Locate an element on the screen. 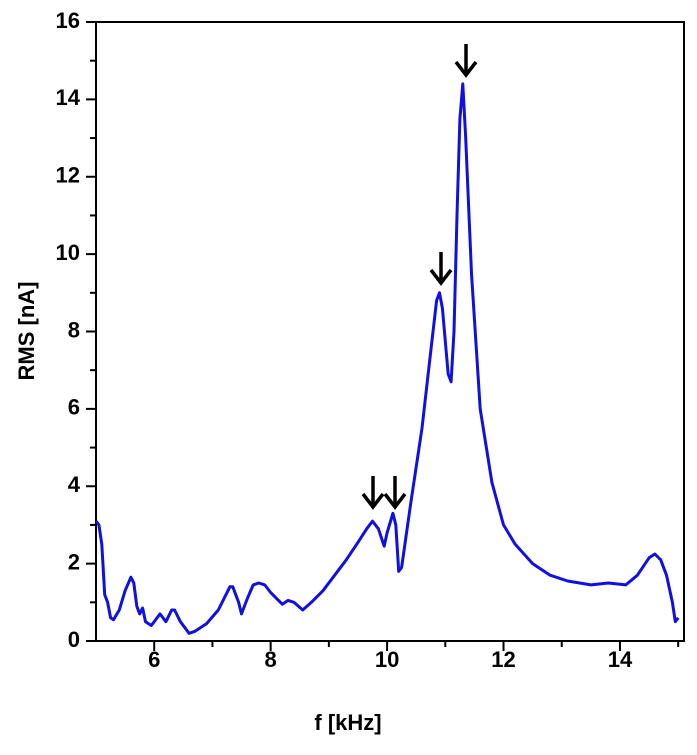 The height and width of the screenshot is (755, 697). x-axis-label: f [kHz] is located at coordinates (347, 722).